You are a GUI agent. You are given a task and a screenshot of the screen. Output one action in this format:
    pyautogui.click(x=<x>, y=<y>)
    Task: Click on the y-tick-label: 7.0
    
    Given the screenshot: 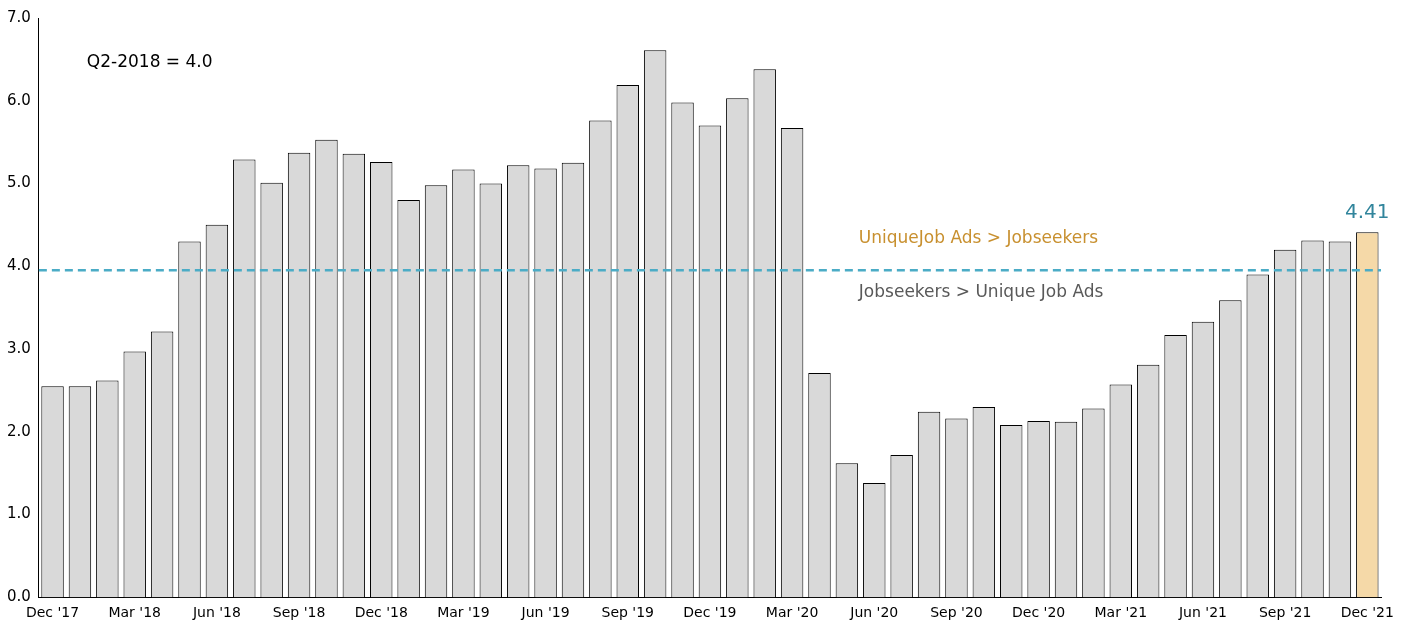 What is the action you would take?
    pyautogui.click(x=19, y=16)
    